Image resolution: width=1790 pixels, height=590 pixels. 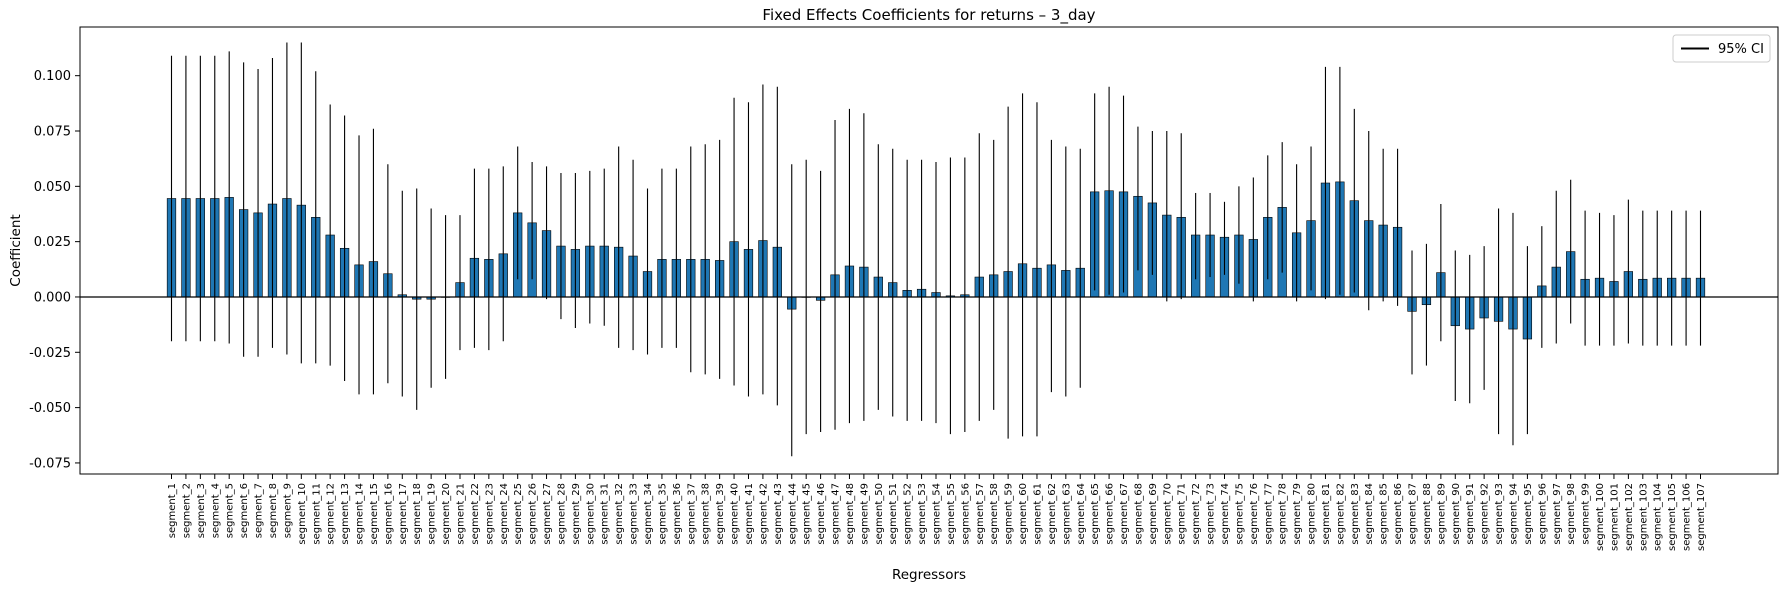 What do you see at coordinates (1369, 514) in the screenshot?
I see `x-tick-label: segment_84` at bounding box center [1369, 514].